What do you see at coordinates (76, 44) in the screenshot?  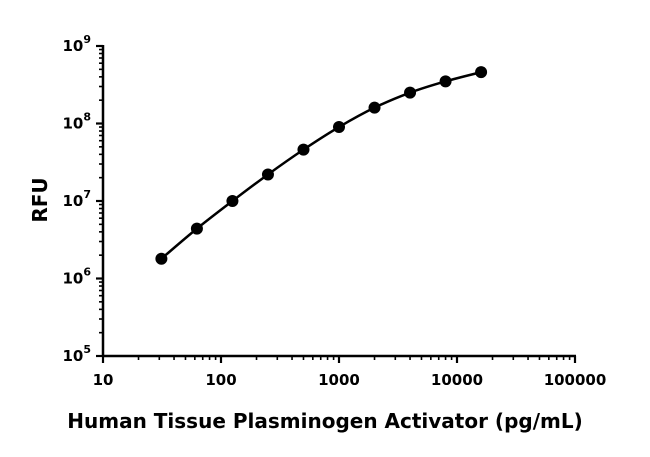 I see `y-tick-label: 10⁹` at bounding box center [76, 44].